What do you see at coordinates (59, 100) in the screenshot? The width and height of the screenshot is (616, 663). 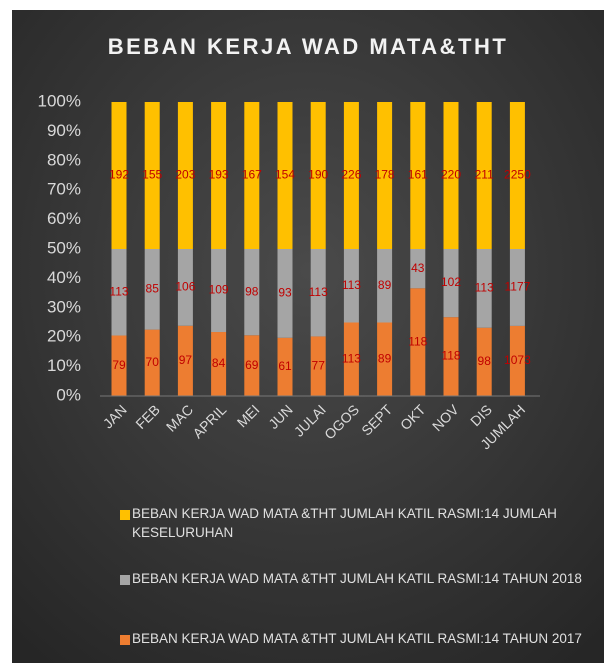 I see `y-tick-label: 100%` at bounding box center [59, 100].